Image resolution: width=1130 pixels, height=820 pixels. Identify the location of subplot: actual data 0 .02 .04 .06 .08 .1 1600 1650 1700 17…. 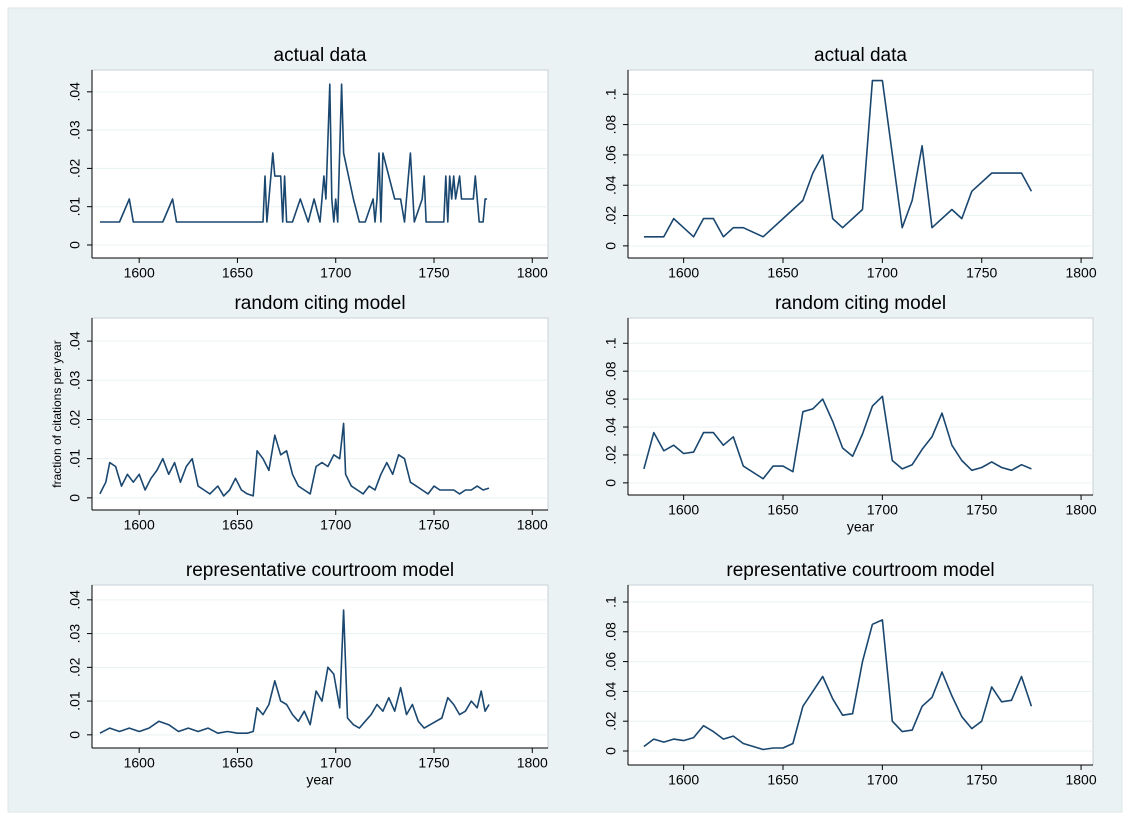
(850, 163).